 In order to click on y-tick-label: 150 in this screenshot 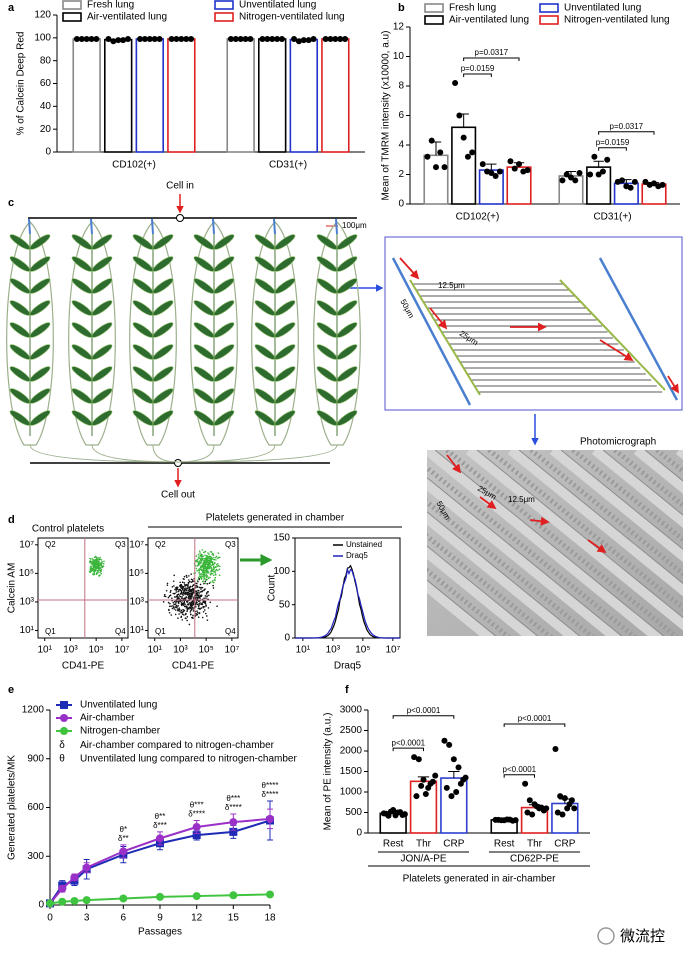, I will do `click(281, 538)`.